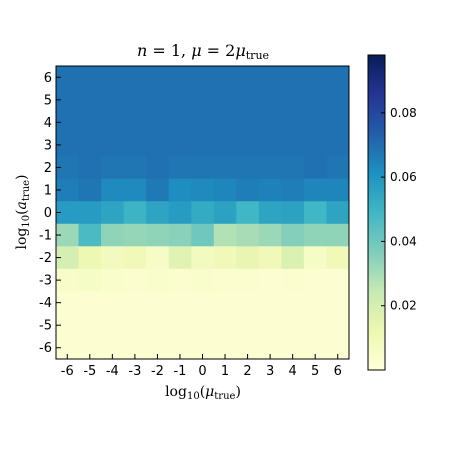 Image resolution: width=454 pixels, height=463 pixels. What do you see at coordinates (403, 177) in the screenshot?
I see `colorbar-tick-label: 0.06` at bounding box center [403, 177].